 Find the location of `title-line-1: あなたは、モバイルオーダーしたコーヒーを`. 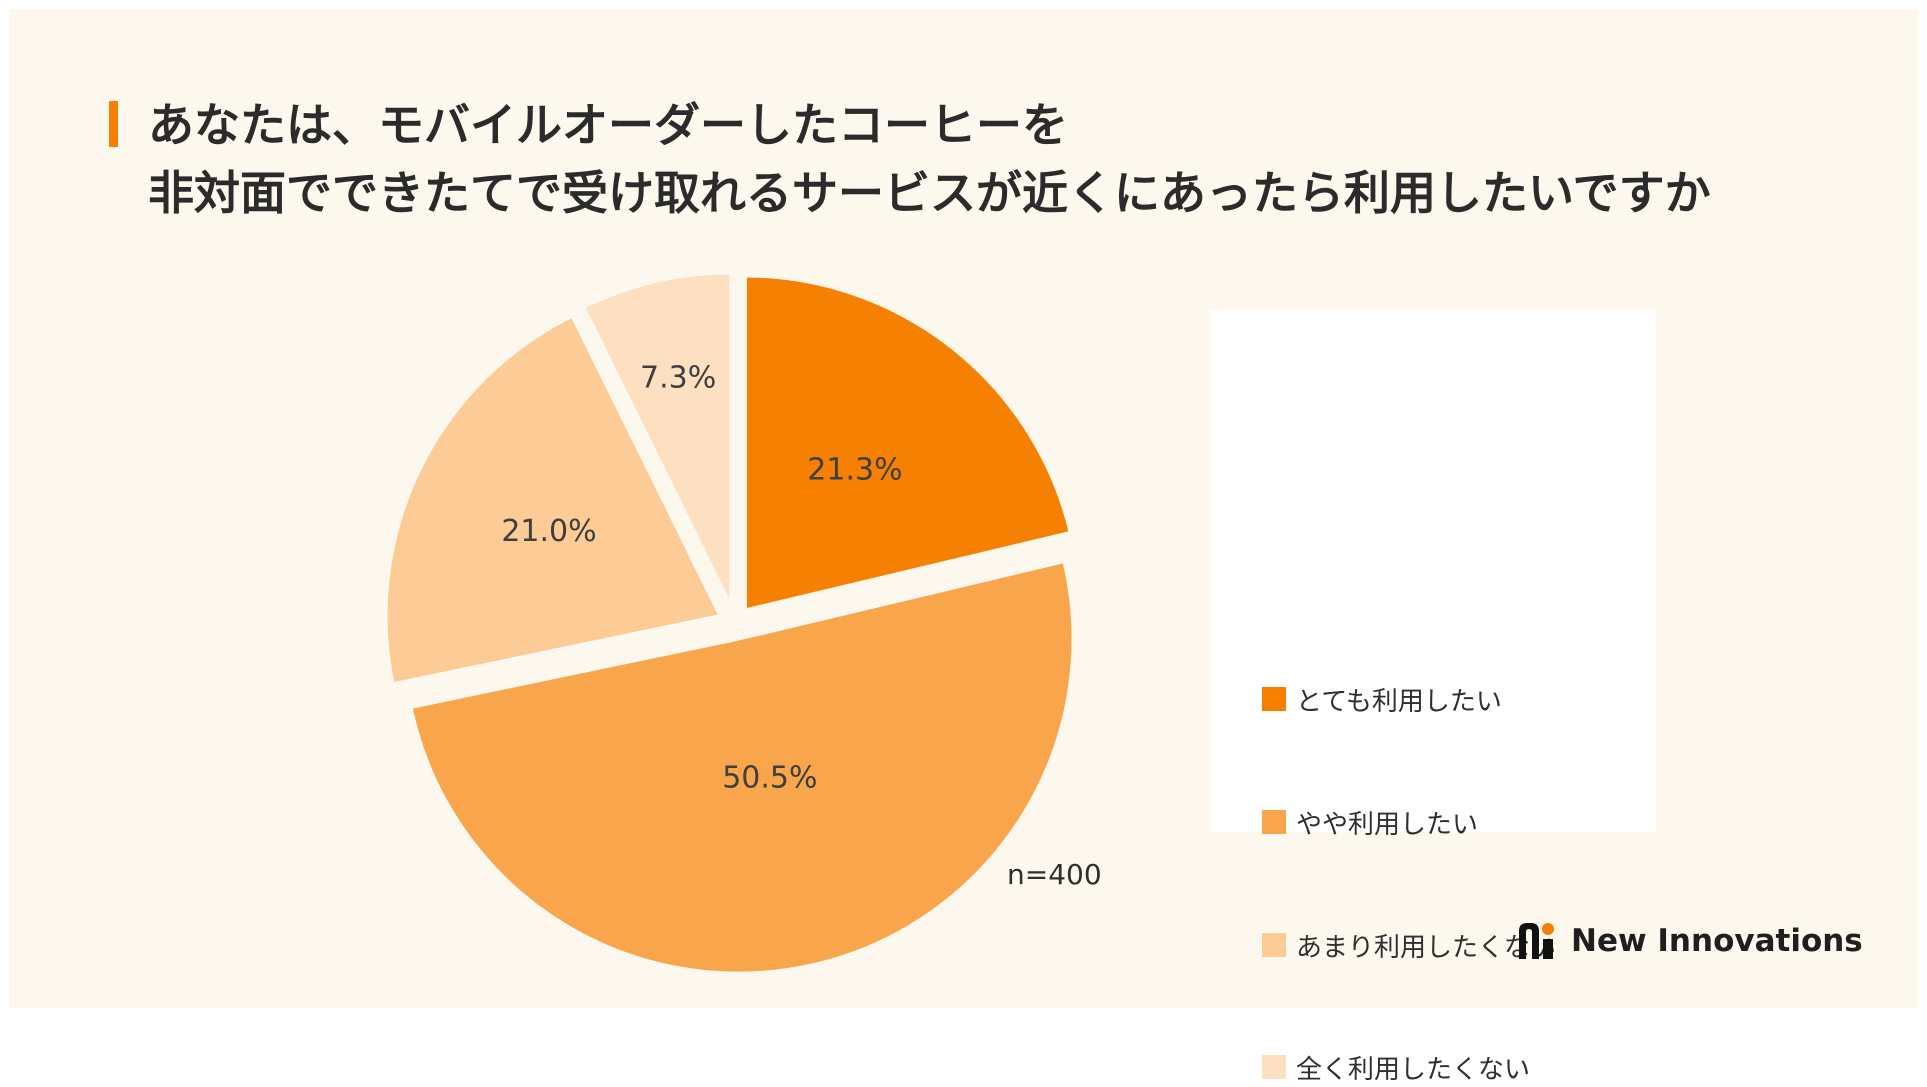

title-line-1: あなたは、モバイルオーダーしたコーヒーを is located at coordinates (608, 125).